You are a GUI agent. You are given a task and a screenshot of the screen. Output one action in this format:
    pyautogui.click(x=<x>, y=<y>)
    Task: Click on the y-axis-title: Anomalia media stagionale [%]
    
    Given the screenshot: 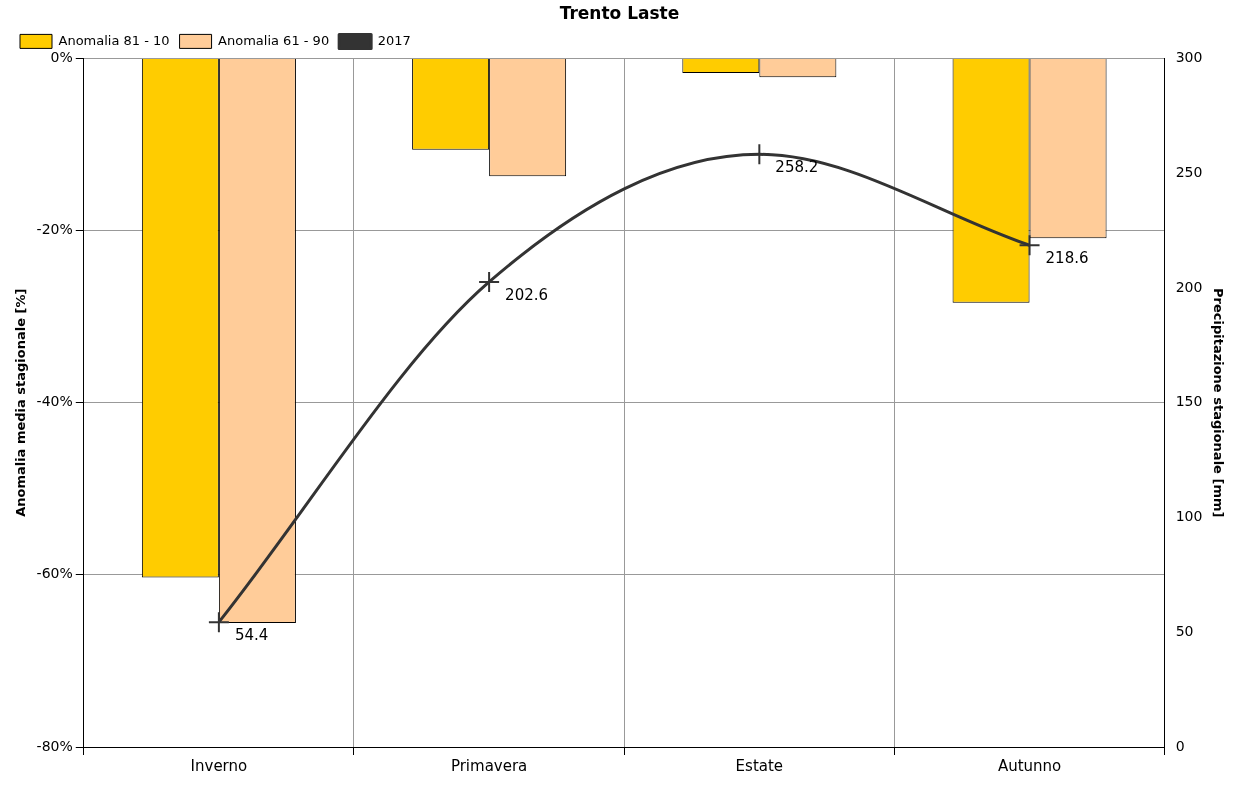 What is the action you would take?
    pyautogui.click(x=21, y=402)
    